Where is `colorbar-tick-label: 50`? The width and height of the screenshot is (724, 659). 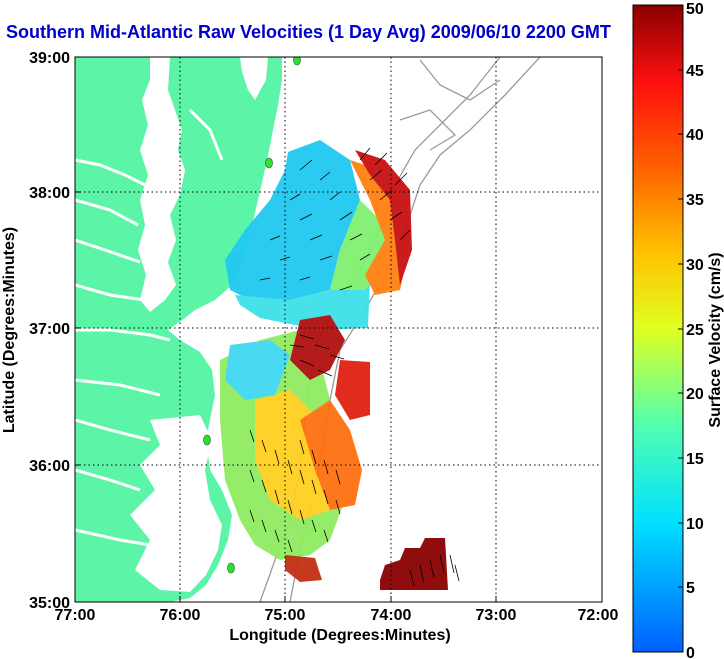
colorbar-tick-label: 50 is located at coordinates (695, 9).